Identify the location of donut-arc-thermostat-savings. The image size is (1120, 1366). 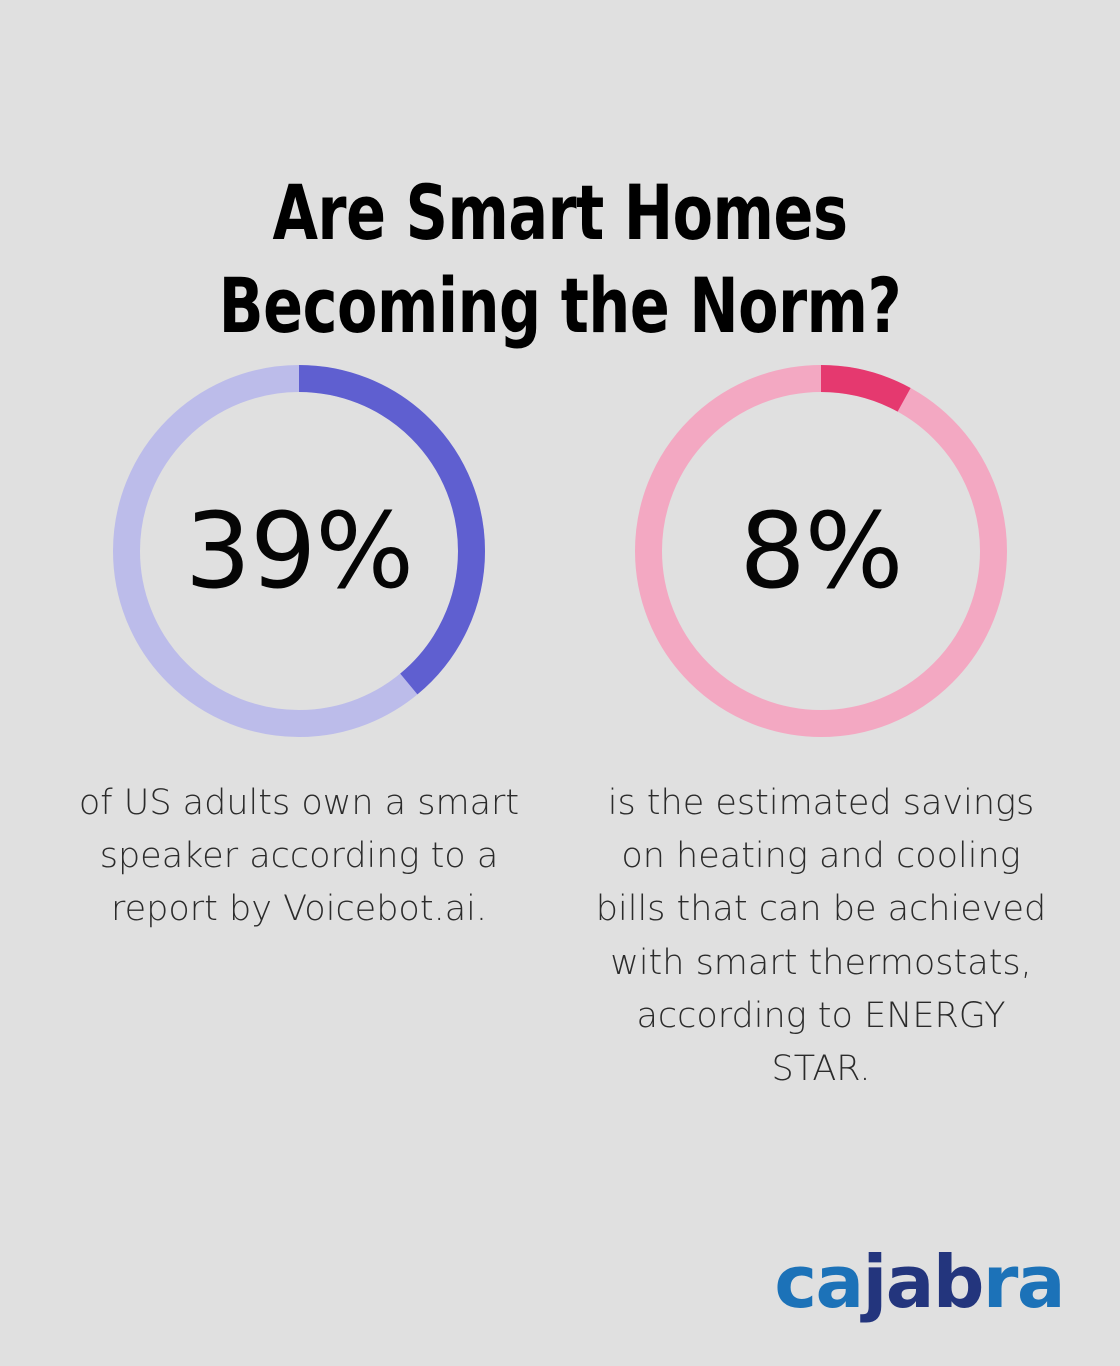
(821, 551).